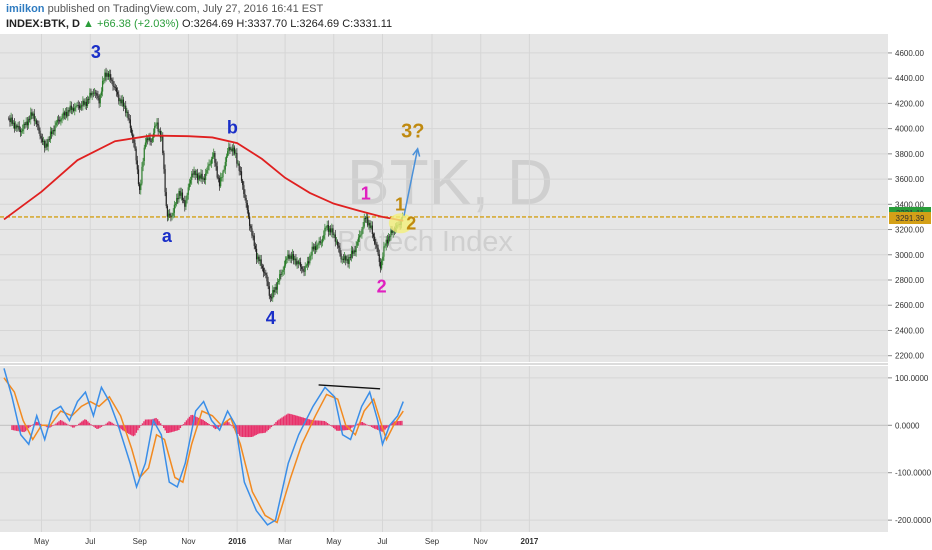  Describe the element at coordinates (131, 24) in the screenshot. I see `change-label: ▲ +66.38 (+2.03%)` at that location.